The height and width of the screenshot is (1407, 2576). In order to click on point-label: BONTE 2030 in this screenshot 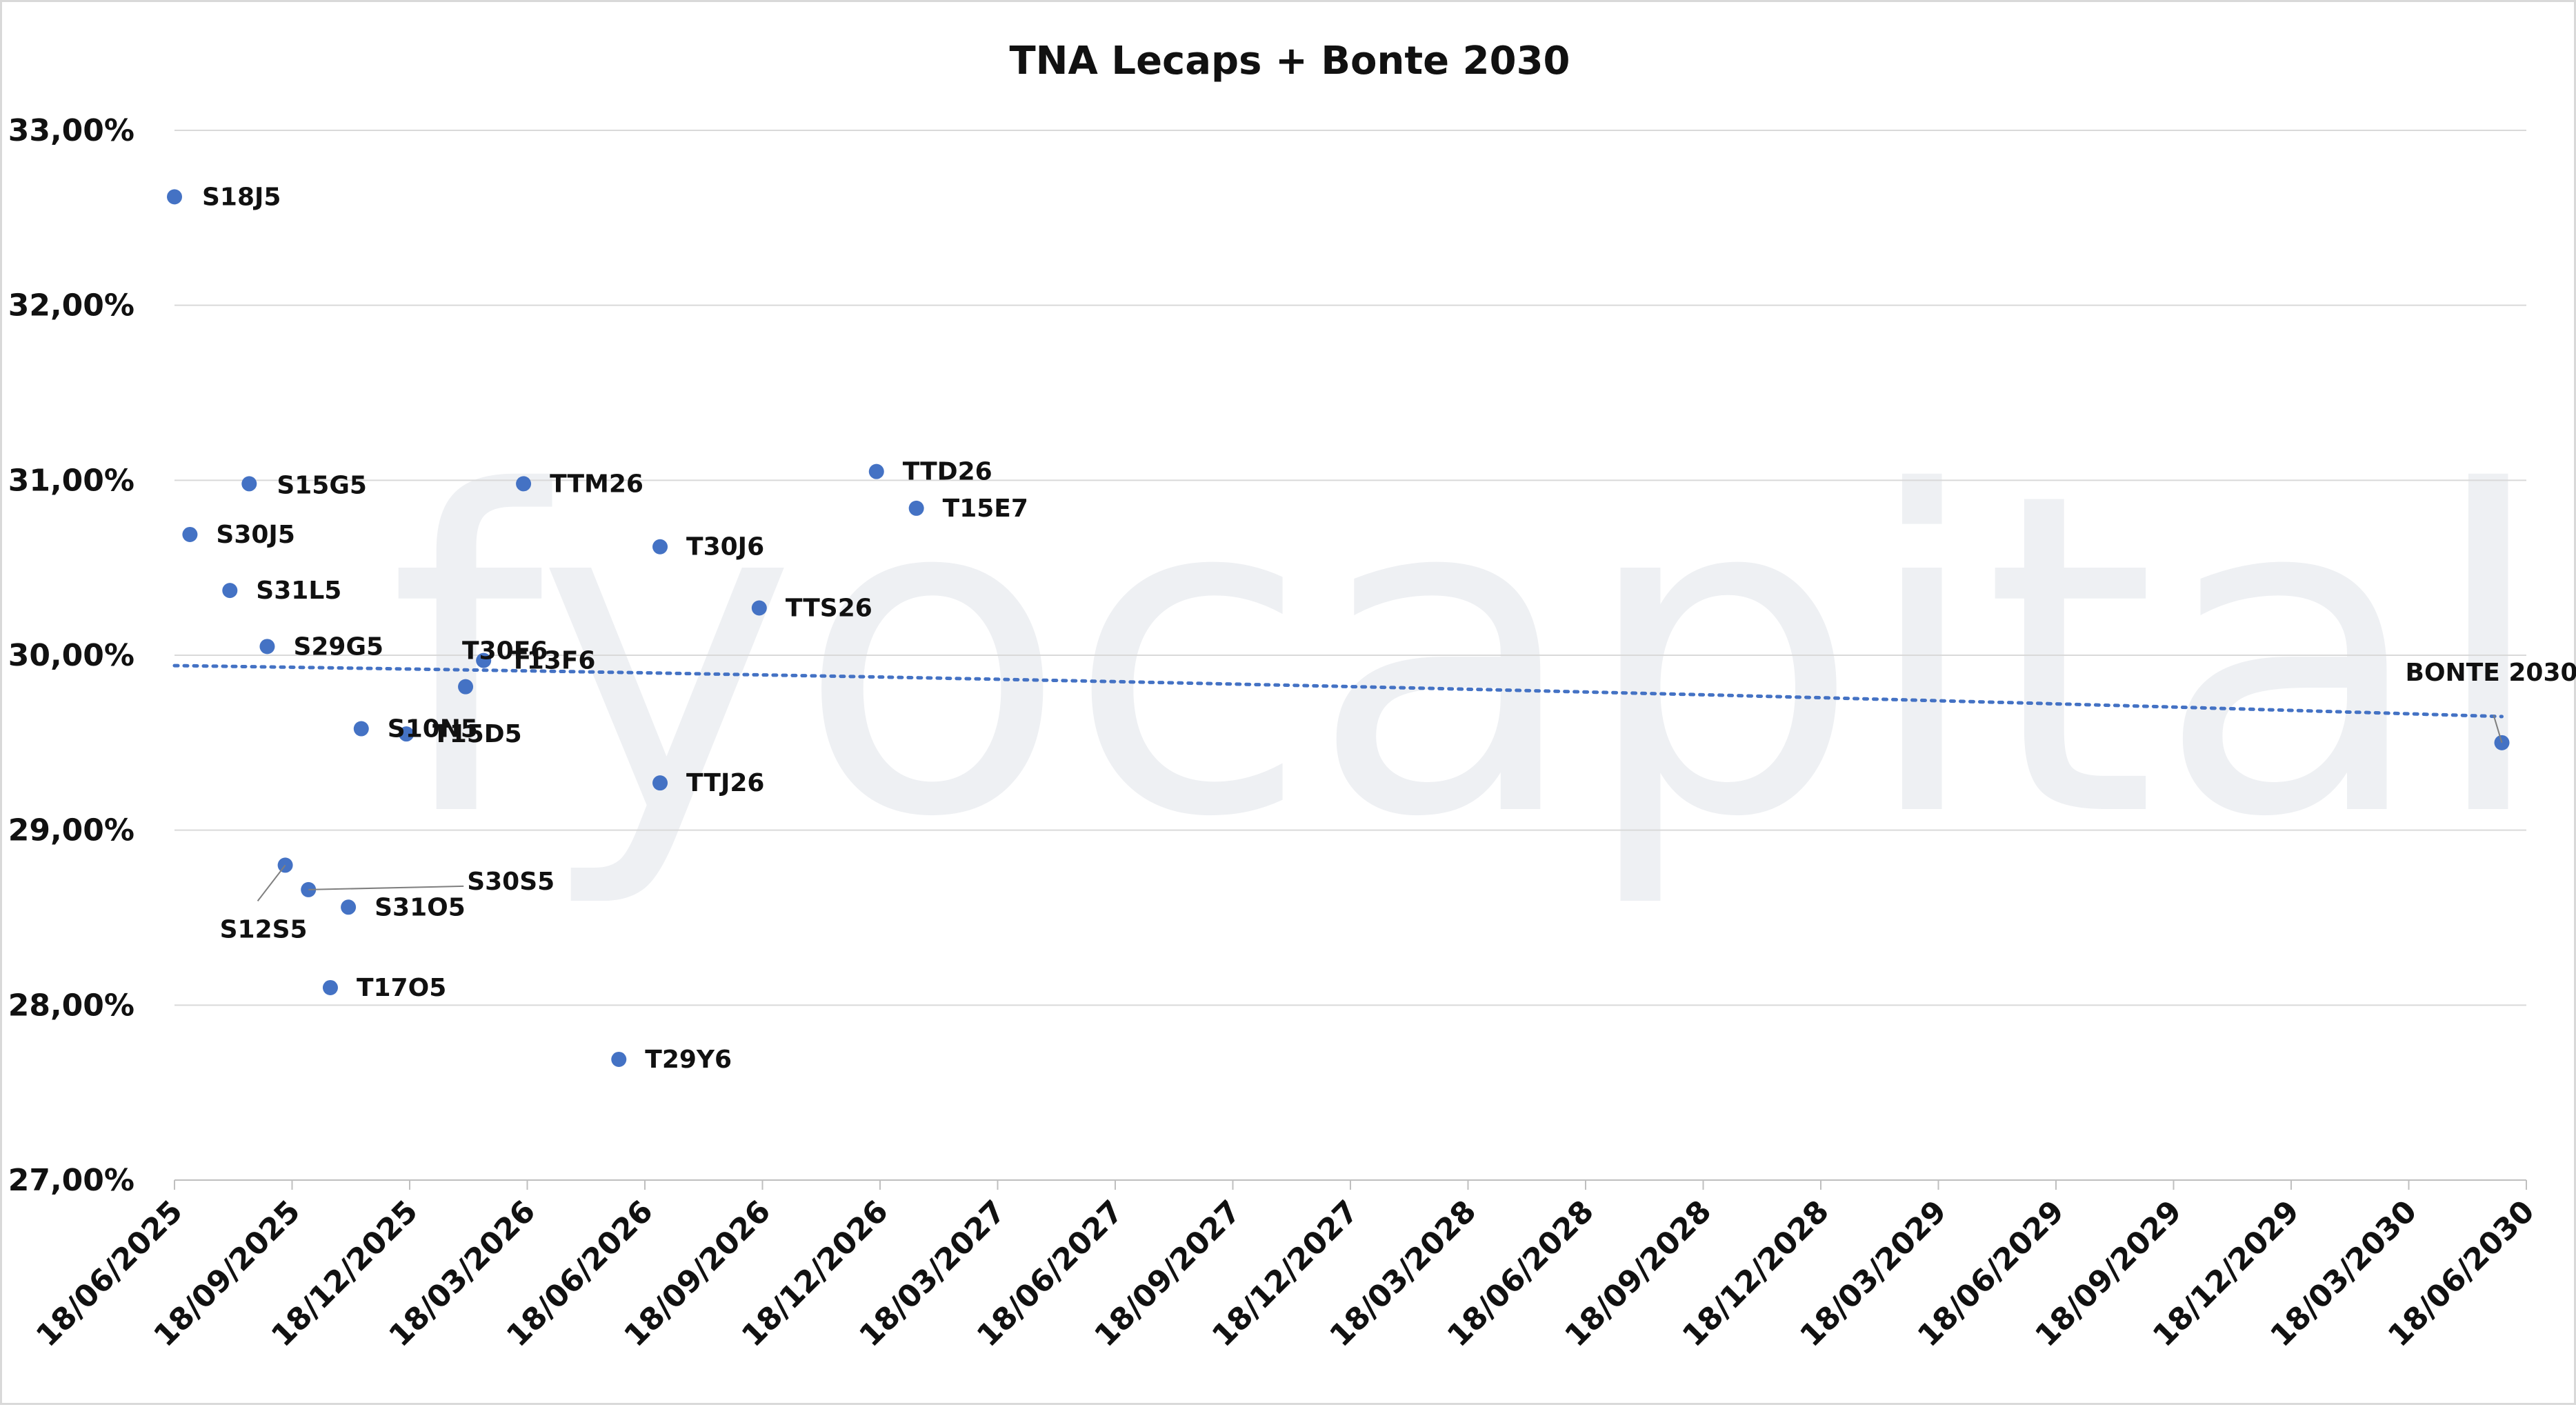, I will do `click(2491, 673)`.